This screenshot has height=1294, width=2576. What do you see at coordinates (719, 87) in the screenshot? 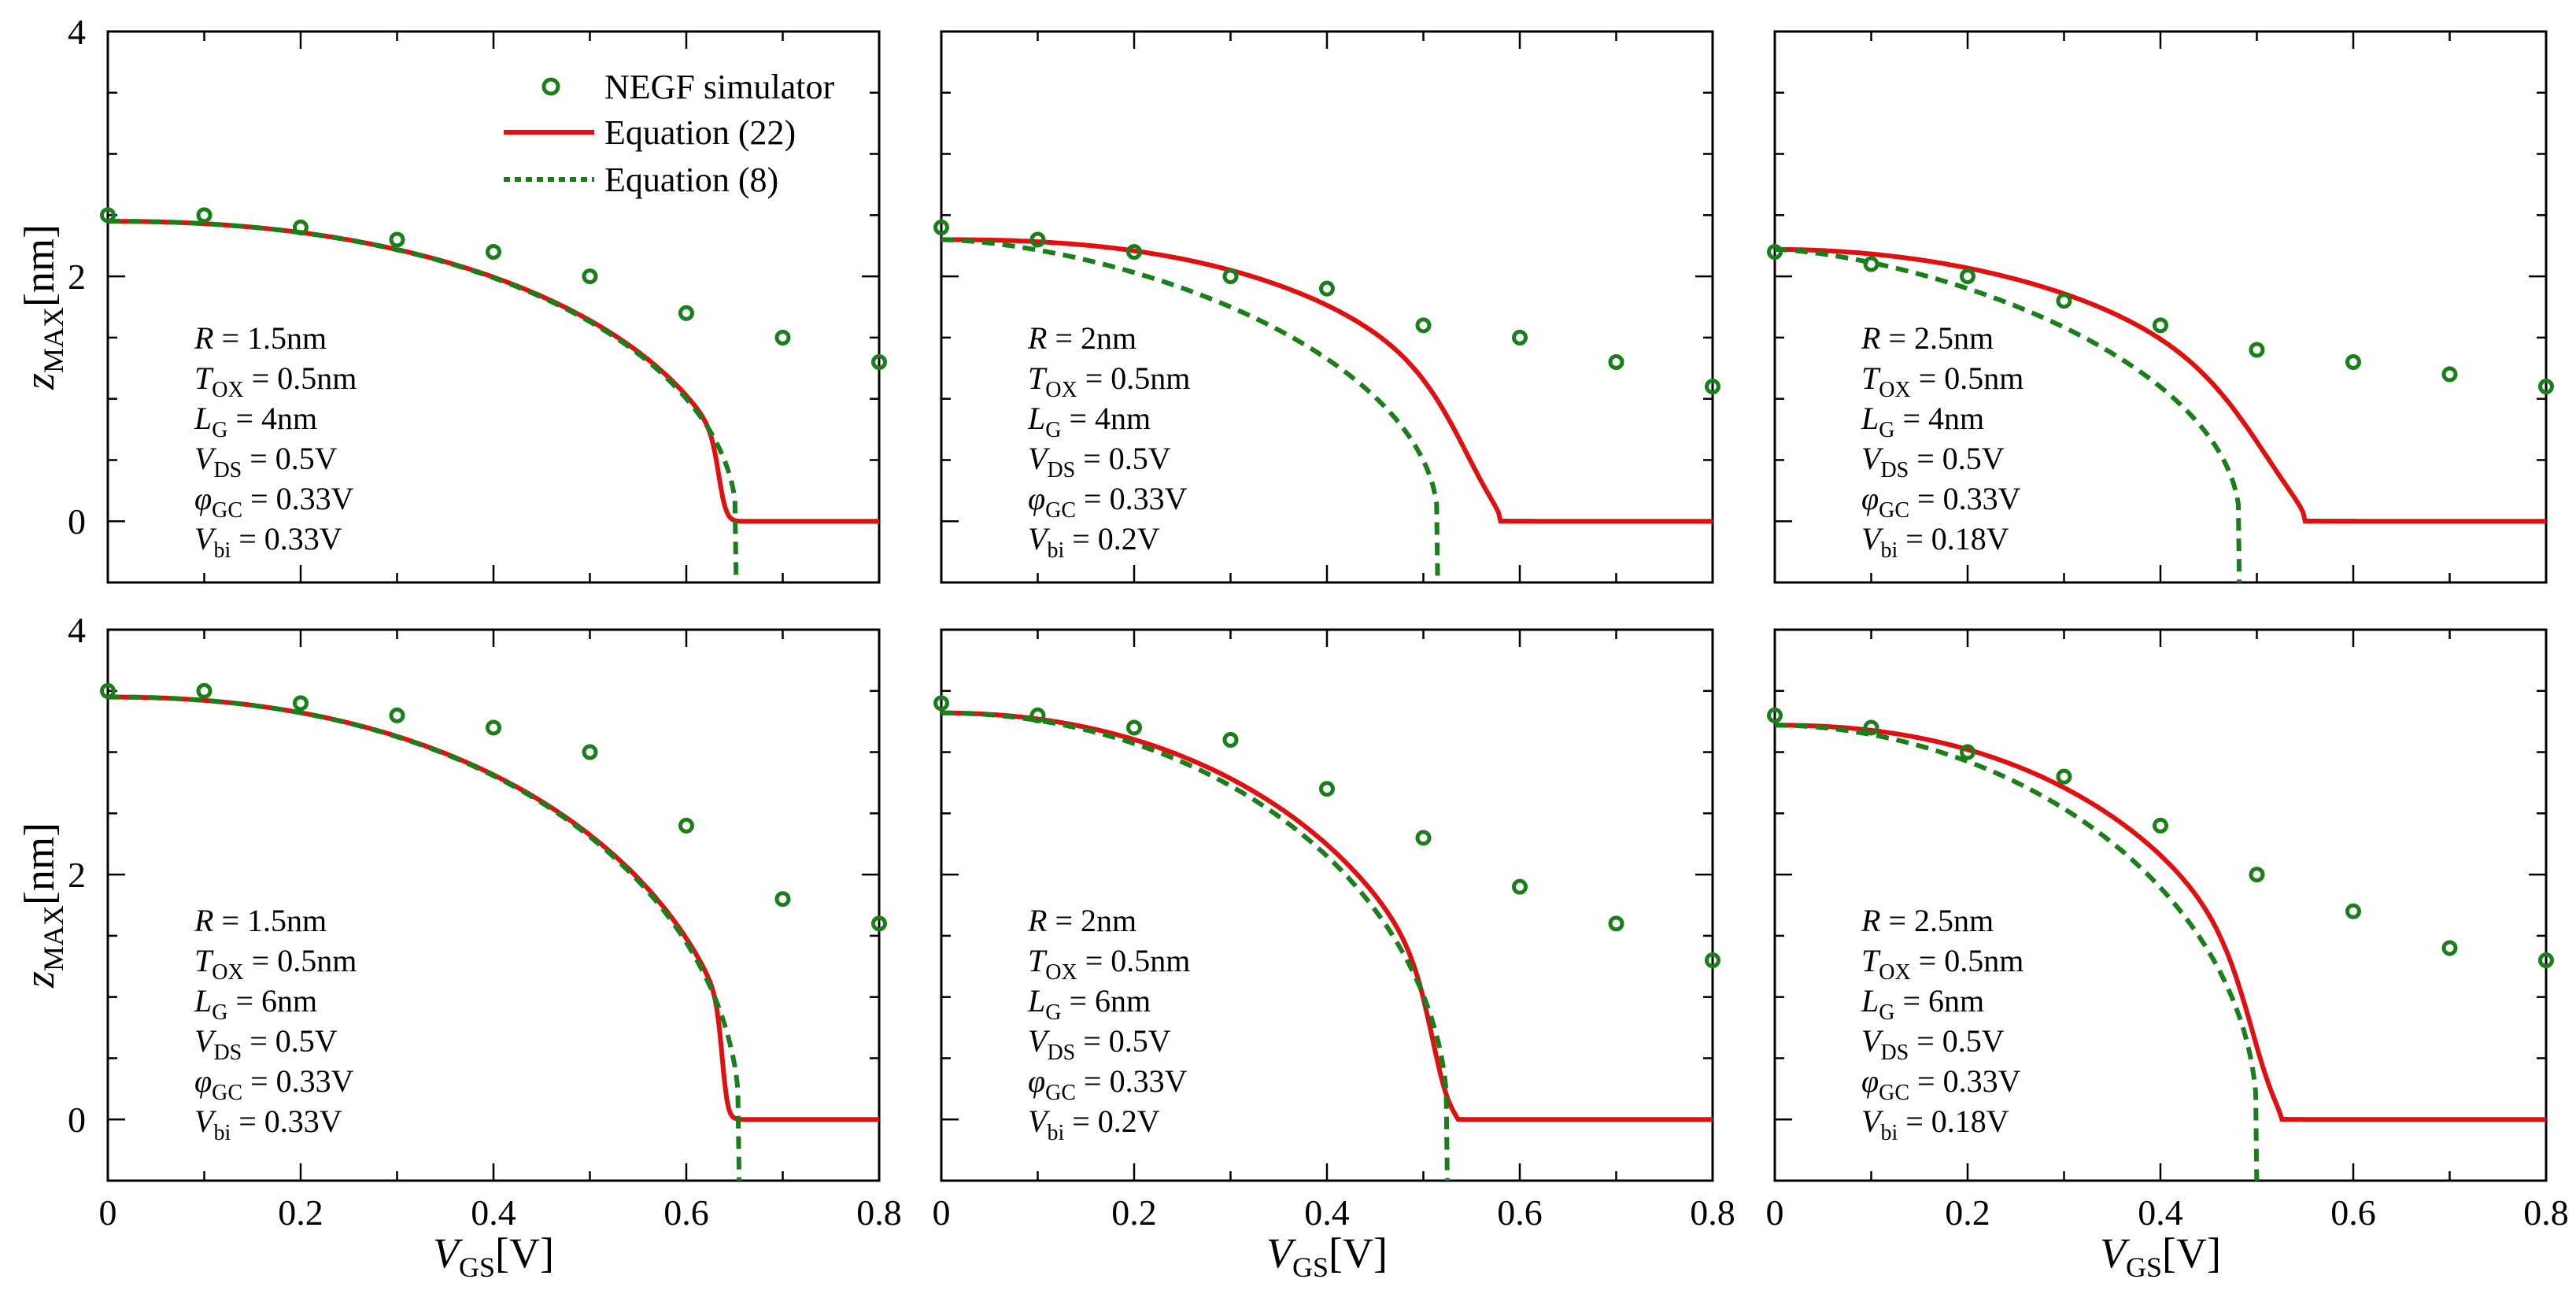
I see `legend-negf-label: NEGF simulator` at bounding box center [719, 87].